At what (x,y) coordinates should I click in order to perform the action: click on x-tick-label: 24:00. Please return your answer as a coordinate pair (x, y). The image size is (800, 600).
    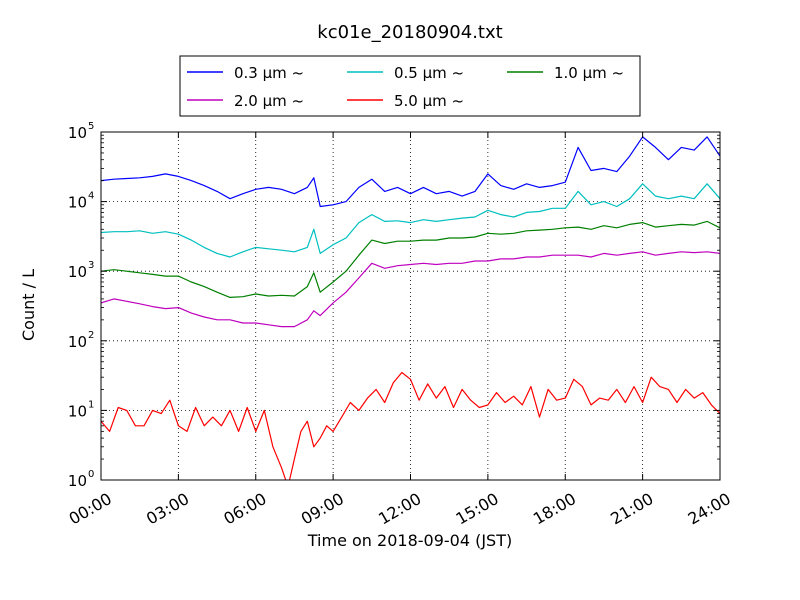
    Looking at the image, I should click on (709, 509).